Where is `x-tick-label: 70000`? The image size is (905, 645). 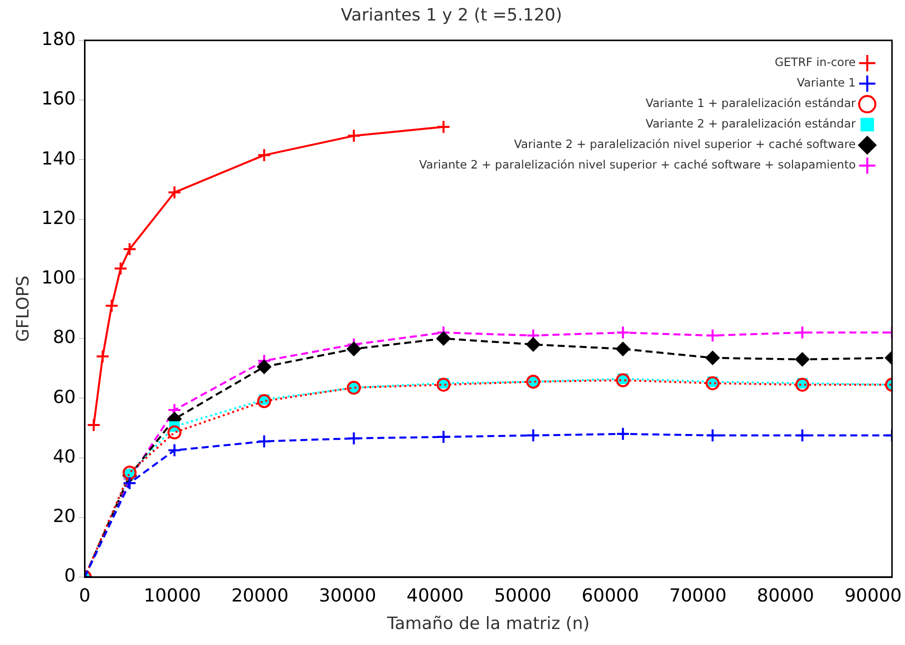
x-tick-label: 70000 is located at coordinates (698, 595).